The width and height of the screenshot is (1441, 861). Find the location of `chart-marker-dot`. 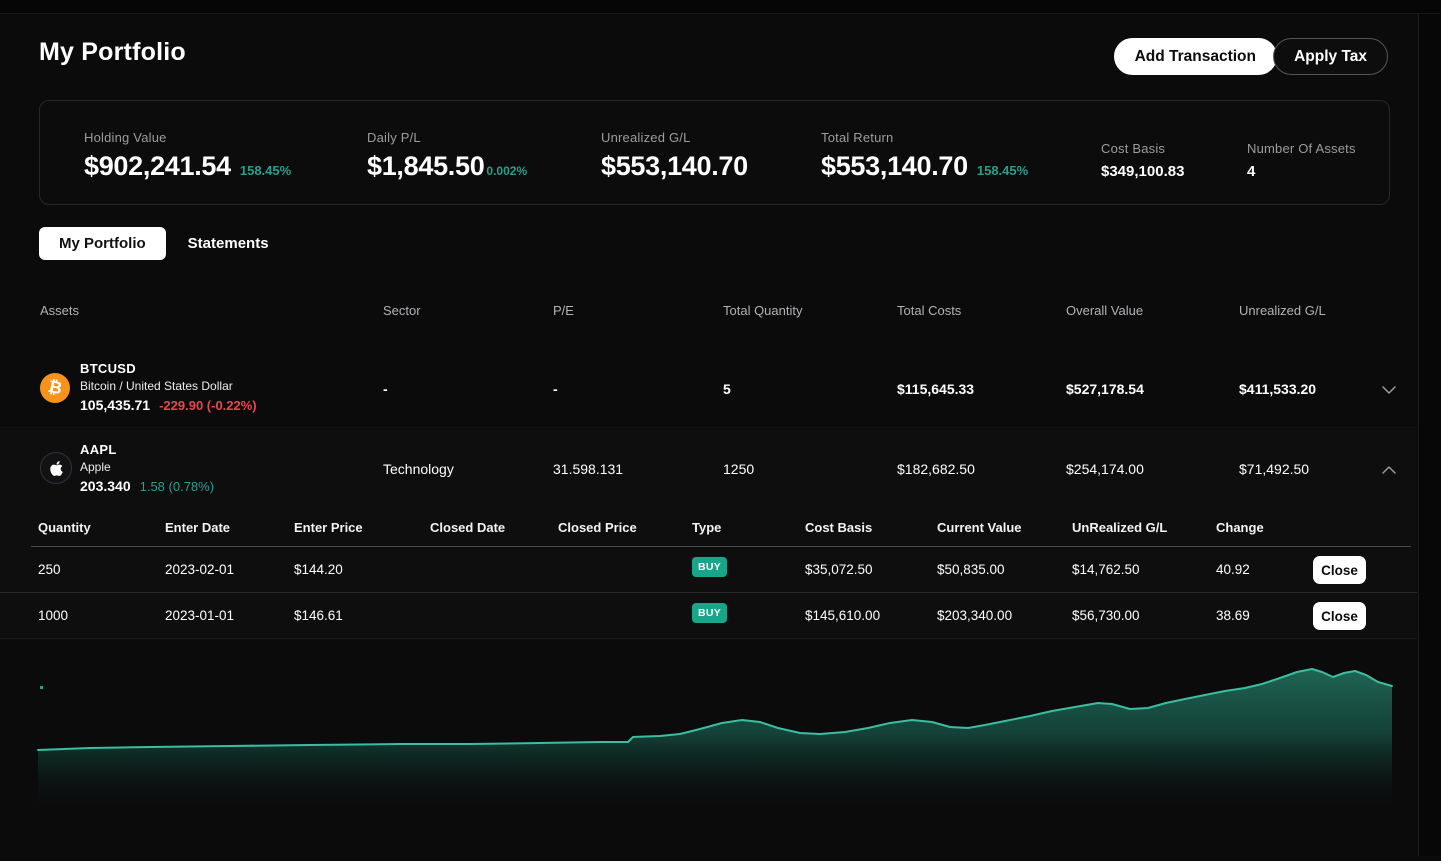

chart-marker-dot is located at coordinates (41, 687).